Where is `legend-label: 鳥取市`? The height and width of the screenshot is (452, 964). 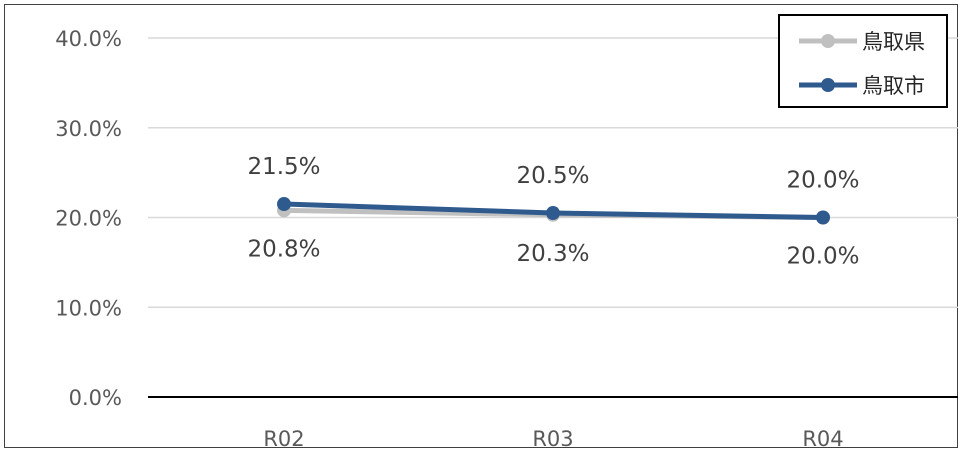
legend-label: 鳥取市 is located at coordinates (893, 86).